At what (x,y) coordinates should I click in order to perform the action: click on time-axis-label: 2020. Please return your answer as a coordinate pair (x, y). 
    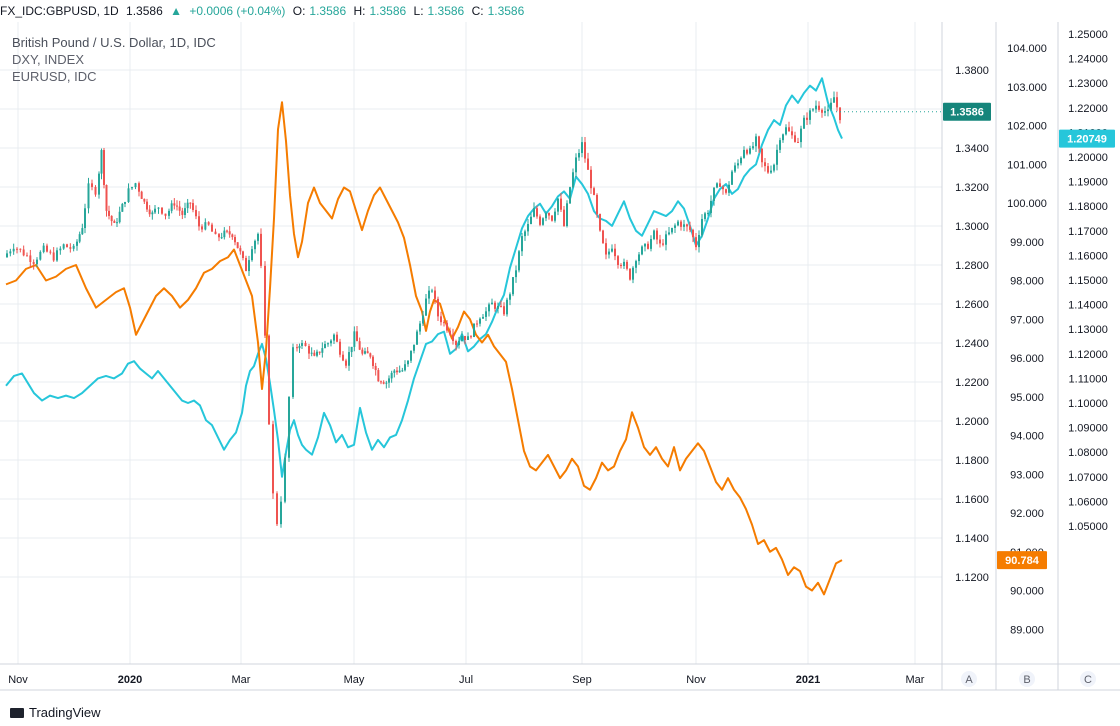
    Looking at the image, I should click on (130, 680).